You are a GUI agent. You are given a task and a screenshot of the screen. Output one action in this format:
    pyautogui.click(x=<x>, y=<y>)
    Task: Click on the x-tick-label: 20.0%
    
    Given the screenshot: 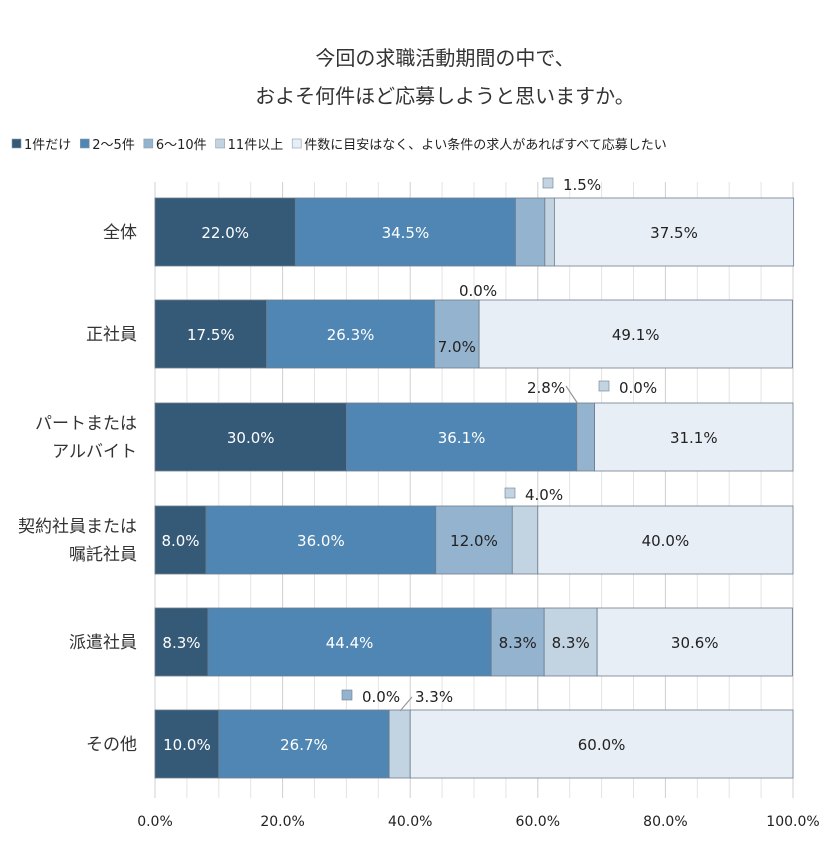 What is the action you would take?
    pyautogui.click(x=282, y=822)
    